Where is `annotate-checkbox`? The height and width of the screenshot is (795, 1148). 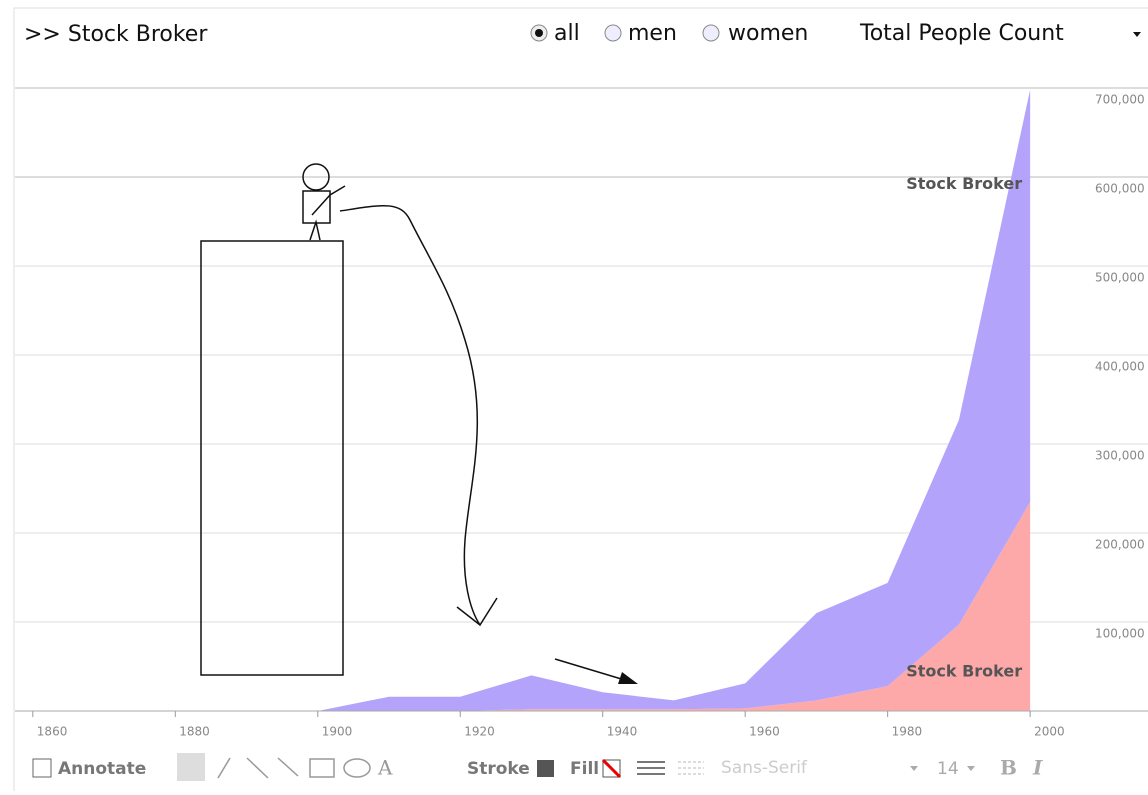 annotate-checkbox is located at coordinates (42, 768).